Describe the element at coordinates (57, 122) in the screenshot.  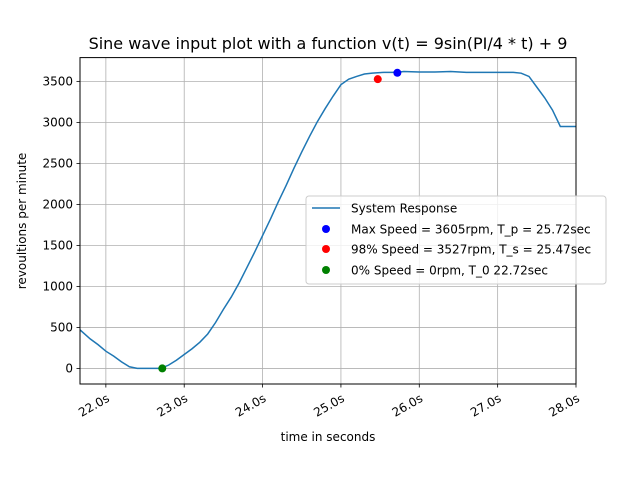
I see `y-tick-label: 3000` at that location.